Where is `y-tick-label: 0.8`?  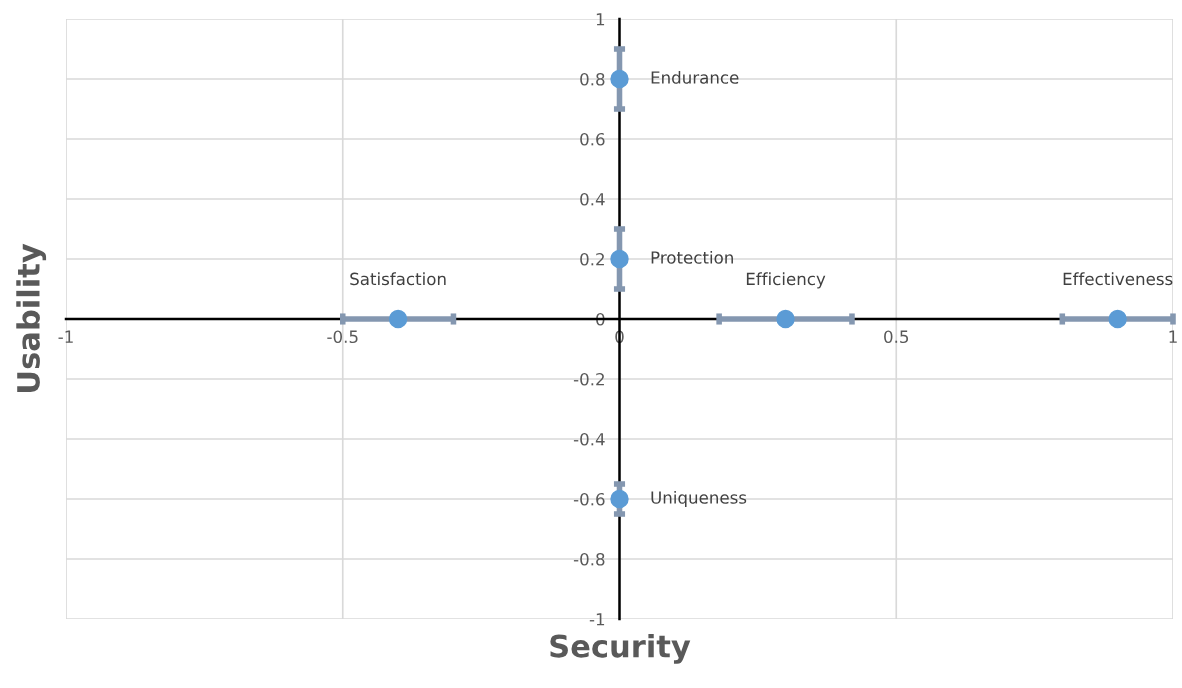
y-tick-label: 0.8 is located at coordinates (592, 79).